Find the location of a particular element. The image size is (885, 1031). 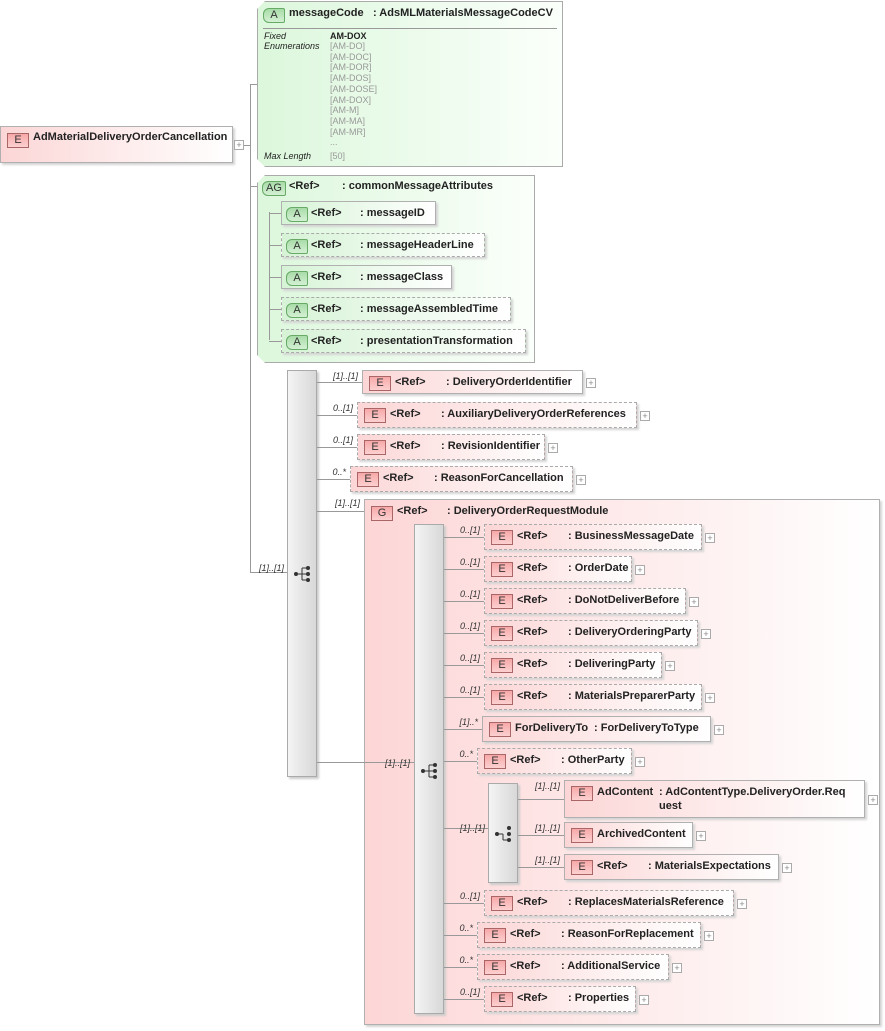

group-name: : DeliveryOrderRequestModule is located at coordinates (528, 511).